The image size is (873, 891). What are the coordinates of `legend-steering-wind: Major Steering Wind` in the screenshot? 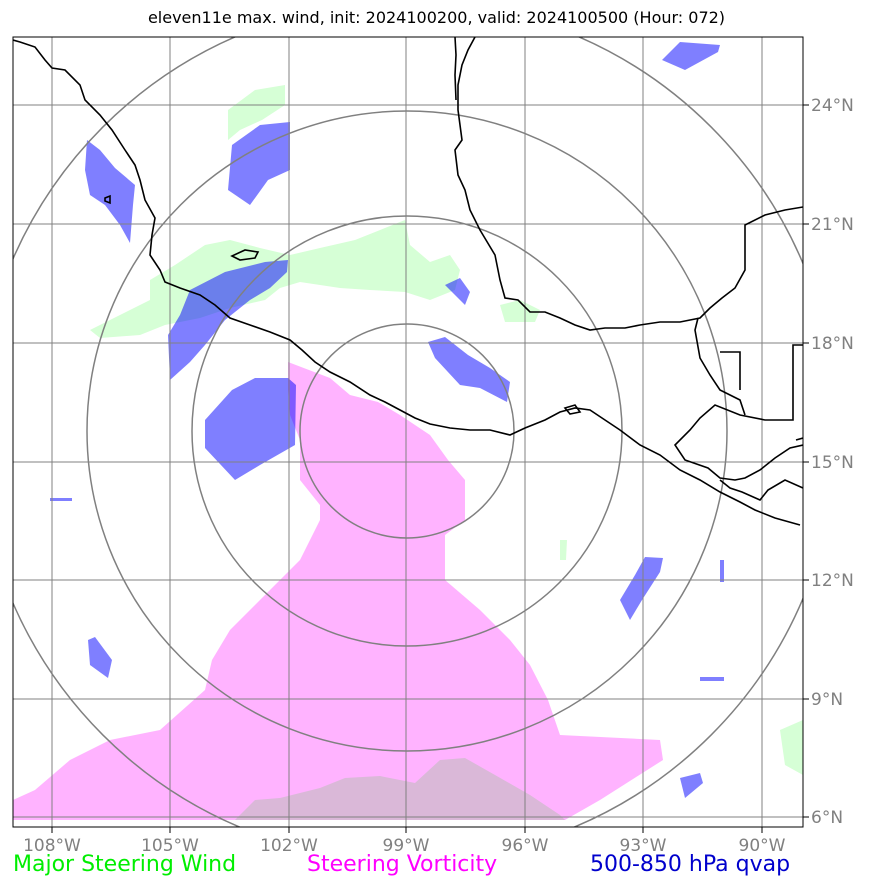 It's located at (125, 864).